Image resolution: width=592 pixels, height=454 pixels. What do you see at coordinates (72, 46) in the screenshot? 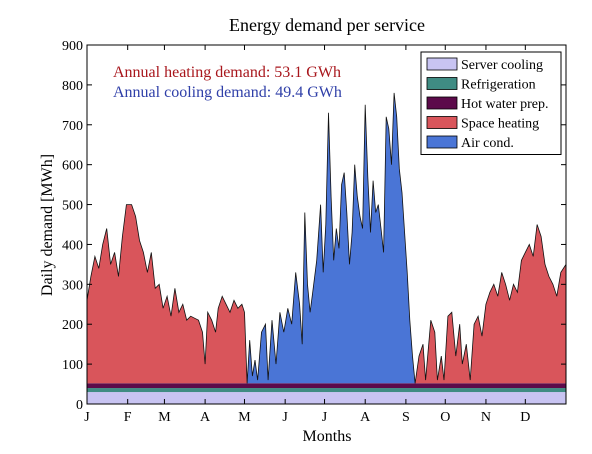
I see `y-tick-label: 900` at bounding box center [72, 46].